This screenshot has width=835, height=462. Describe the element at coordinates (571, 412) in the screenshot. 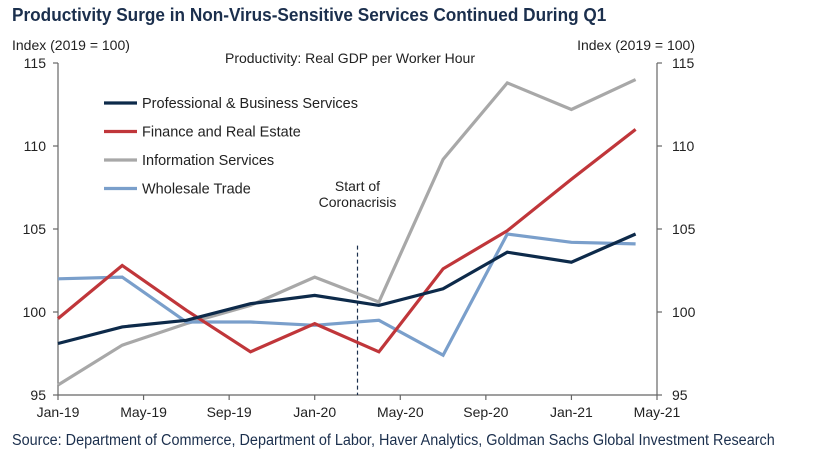

I see `x-tick-label: Jan-21` at that location.